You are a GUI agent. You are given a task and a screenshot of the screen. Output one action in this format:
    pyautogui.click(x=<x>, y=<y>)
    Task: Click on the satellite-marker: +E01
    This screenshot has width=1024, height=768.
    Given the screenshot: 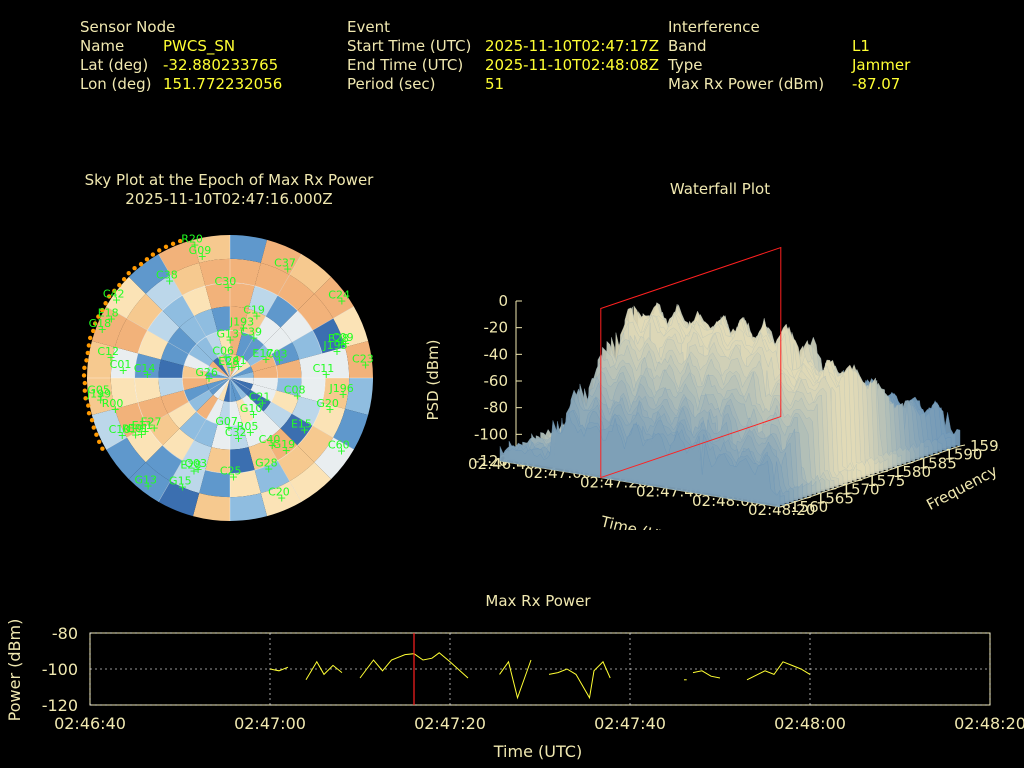 What is the action you would take?
    pyautogui.click(x=138, y=431)
    